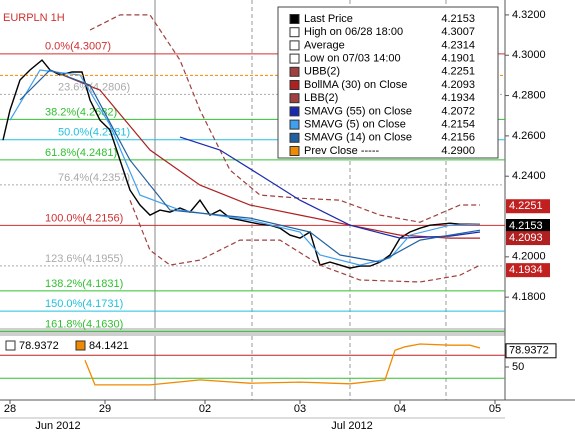  Describe the element at coordinates (529, 257) in the screenshot. I see `y-tick-label: 4.2000` at that location.